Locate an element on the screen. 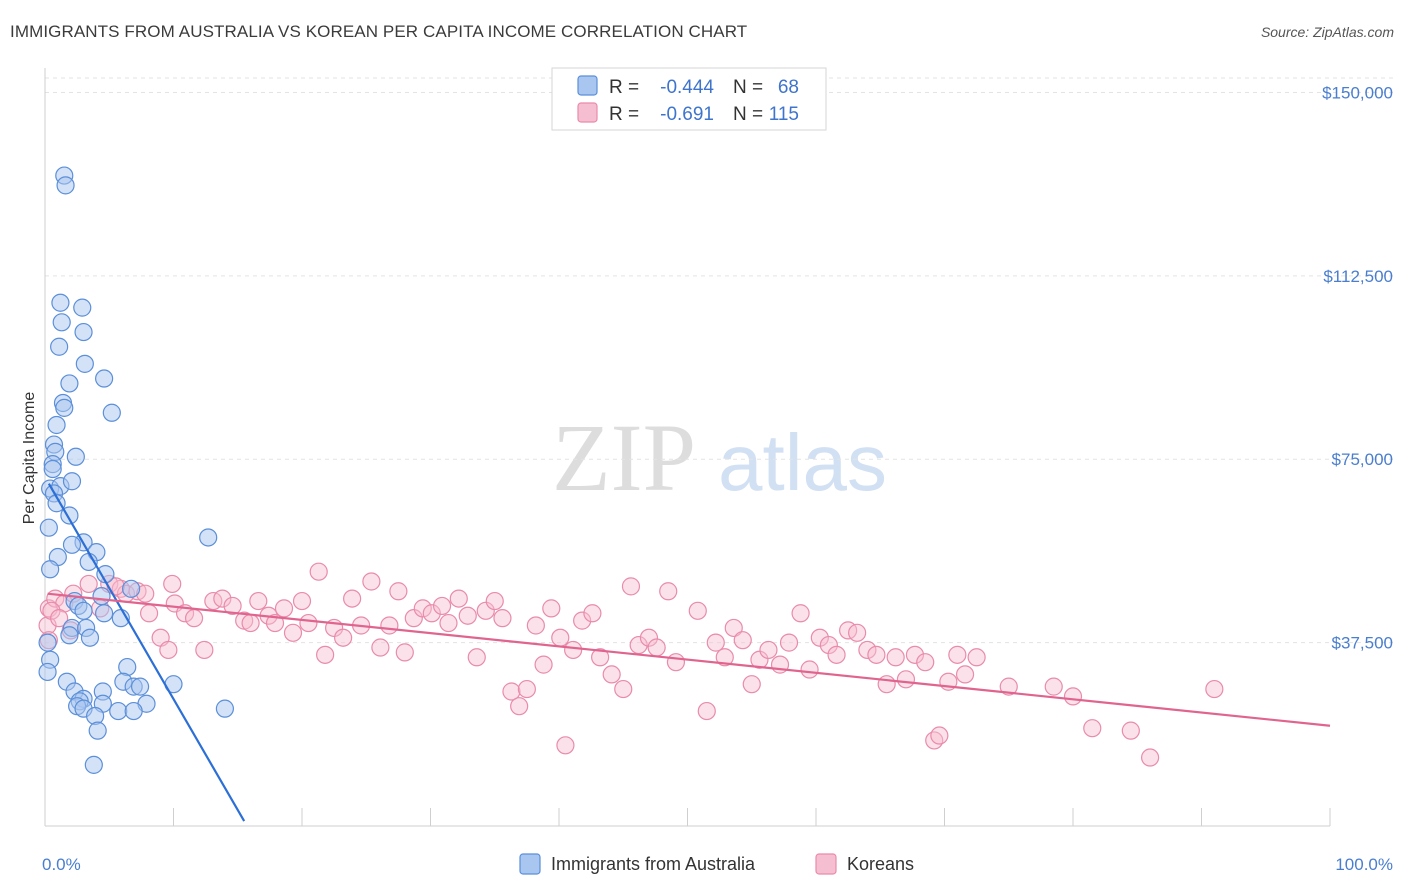  legend-r-value: -0.444 is located at coordinates (687, 87).